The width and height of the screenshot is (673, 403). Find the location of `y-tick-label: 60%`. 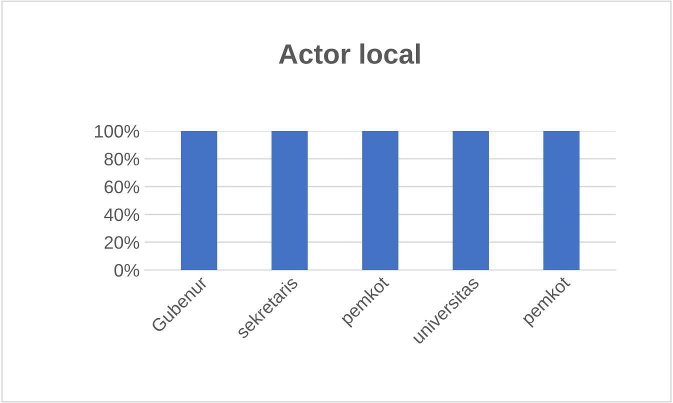

y-tick-label: 60% is located at coordinates (122, 187).